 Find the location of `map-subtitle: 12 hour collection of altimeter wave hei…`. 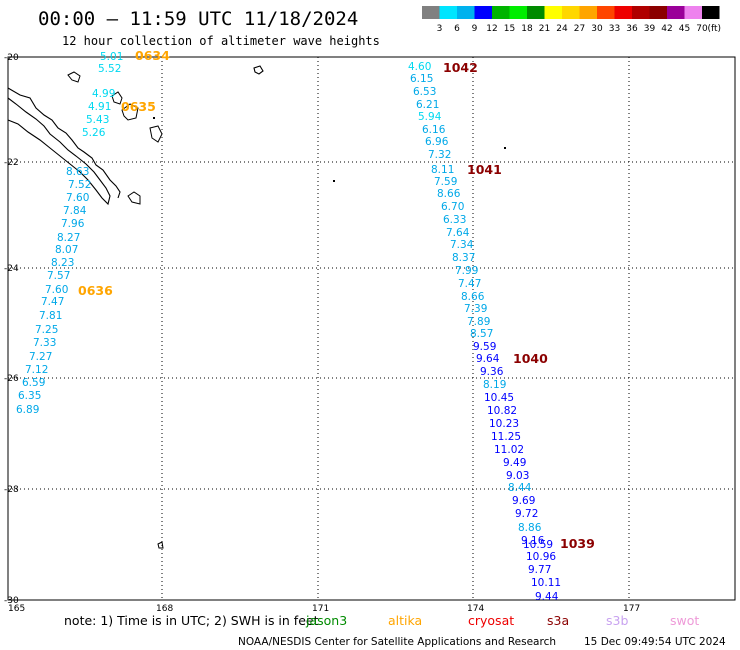

map-subtitle: 12 hour collection of altimeter wave hei… is located at coordinates (221, 41).